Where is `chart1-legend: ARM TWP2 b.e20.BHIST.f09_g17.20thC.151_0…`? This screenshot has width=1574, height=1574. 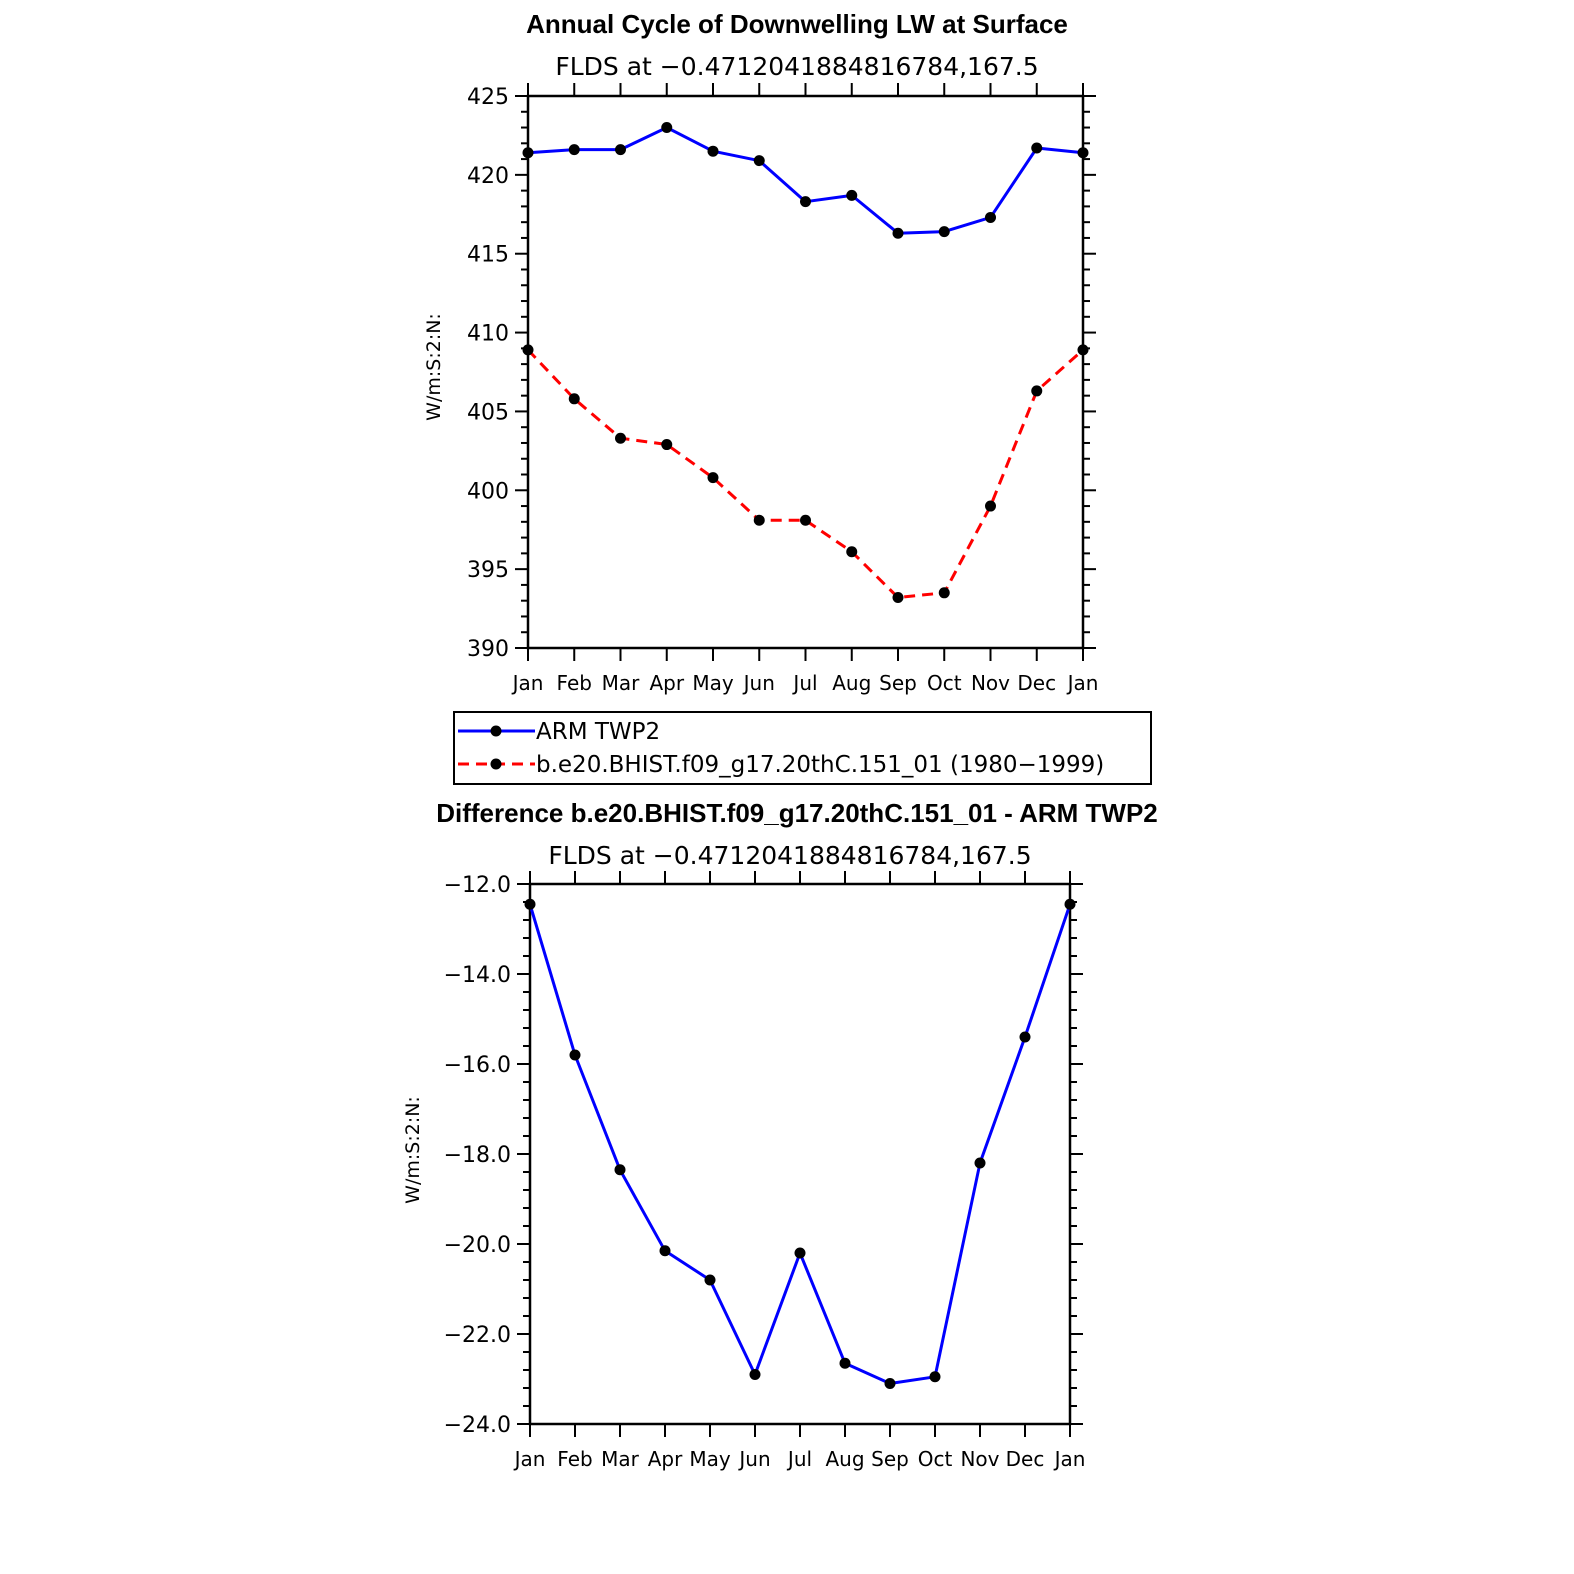
chart1-legend: ARM TWP2 b.e20.BHIST.f09_g17.20thC.151_0… is located at coordinates (802, 748).